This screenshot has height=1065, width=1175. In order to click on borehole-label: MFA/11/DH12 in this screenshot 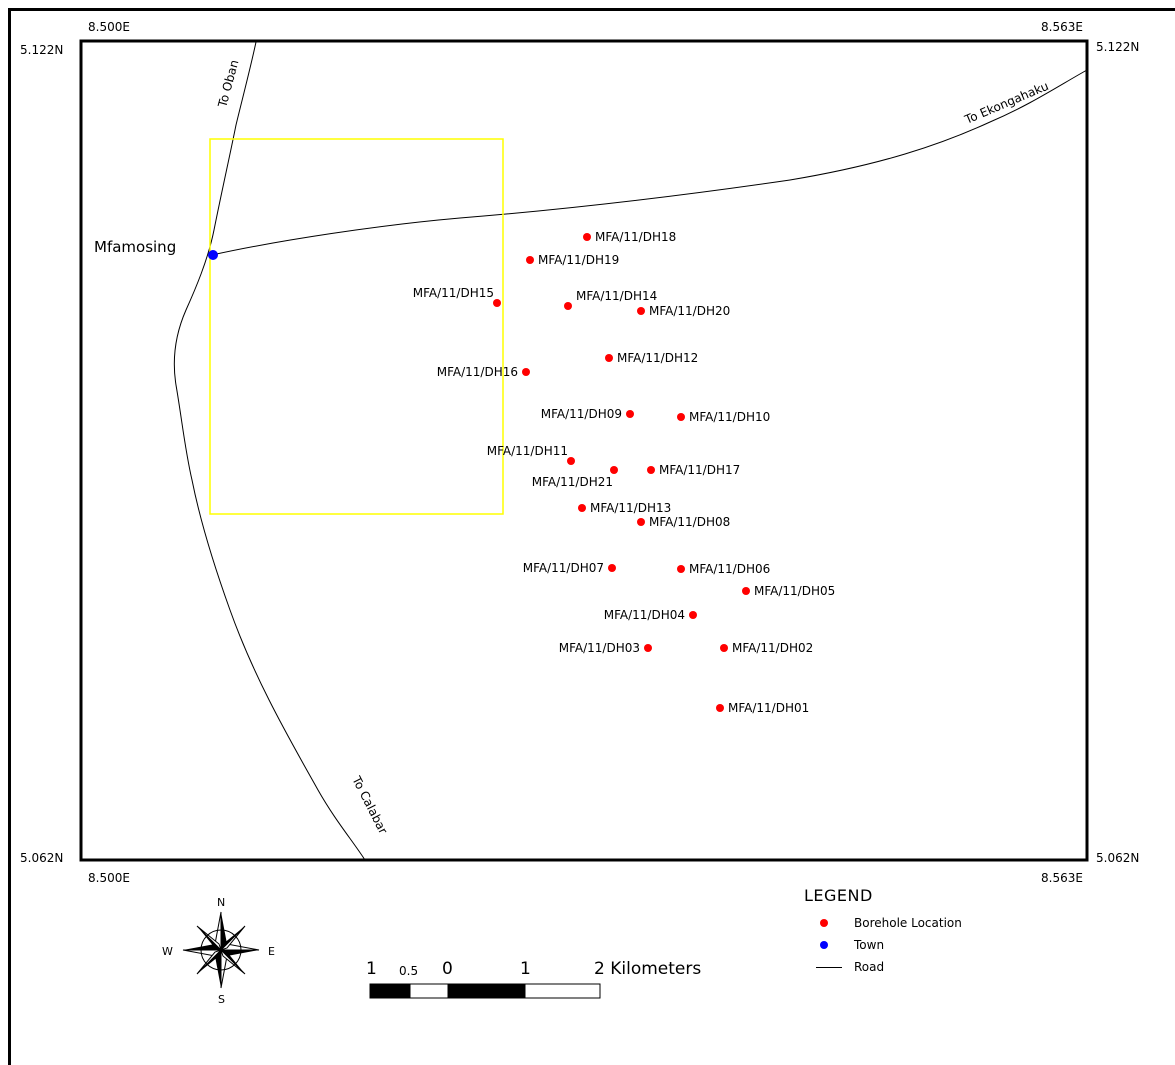, I will do `click(657, 358)`.